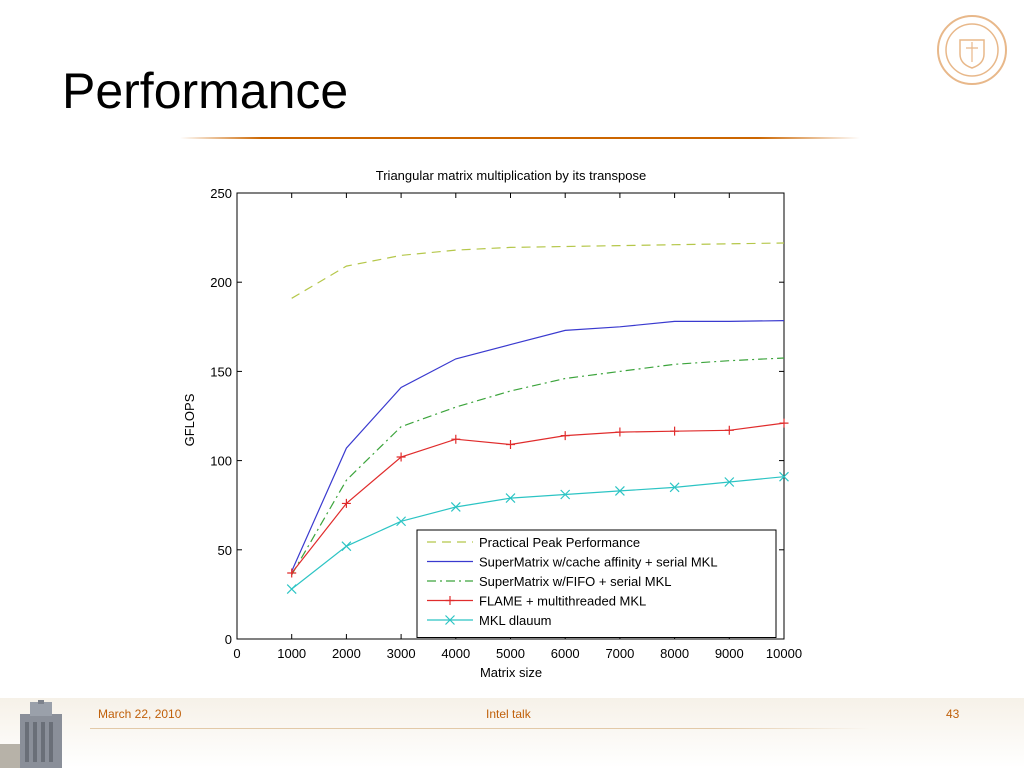  I want to click on x-tick-label: 5000, so click(510, 653).